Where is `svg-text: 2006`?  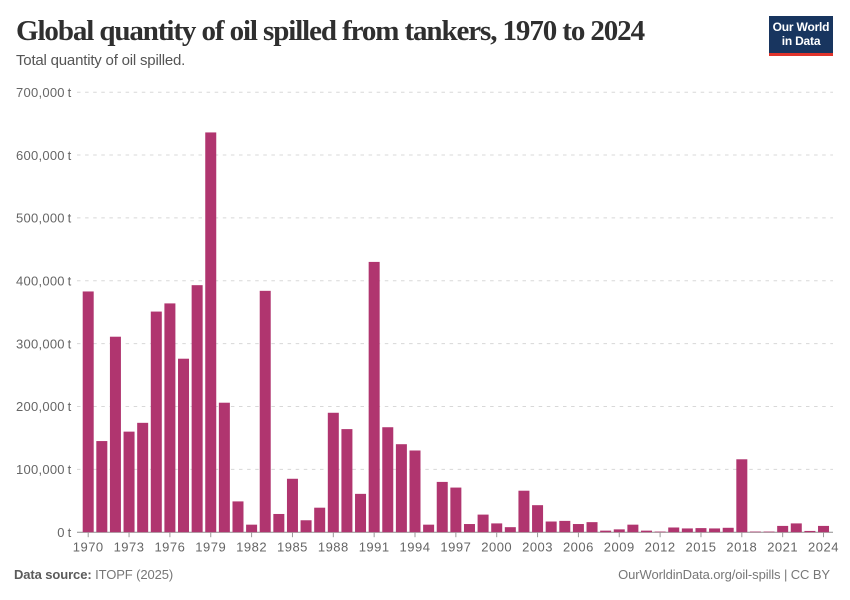
svg-text: 2006 is located at coordinates (578, 547).